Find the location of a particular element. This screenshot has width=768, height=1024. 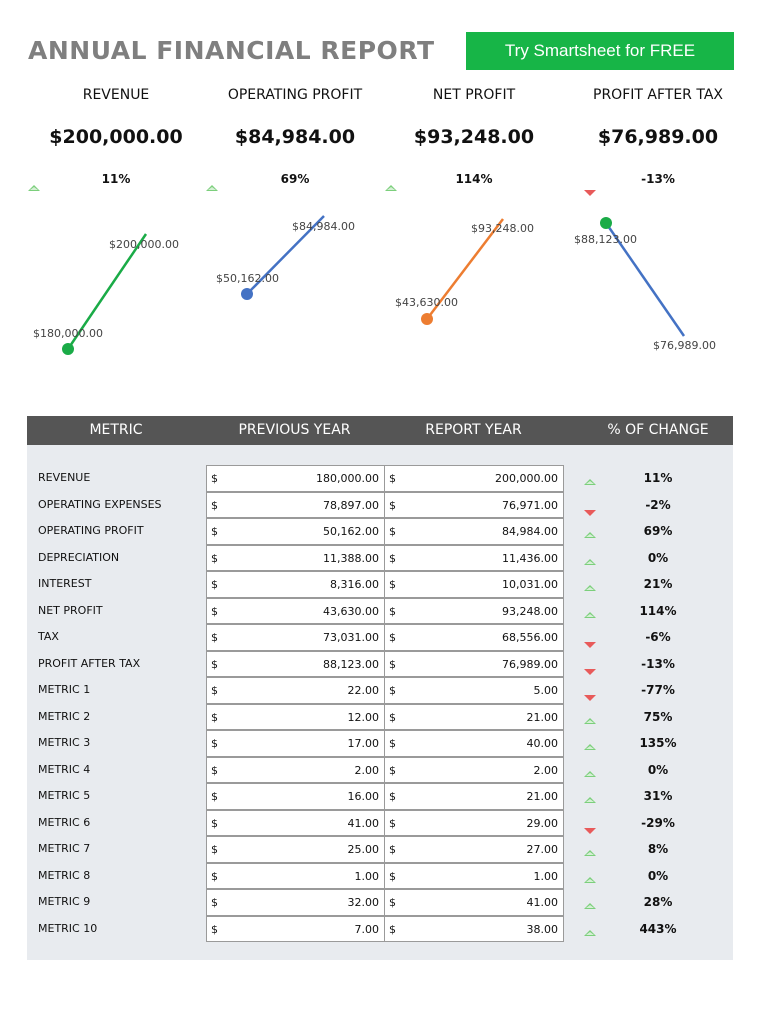

report-year-cell: $200,000.00 is located at coordinates (474, 478).